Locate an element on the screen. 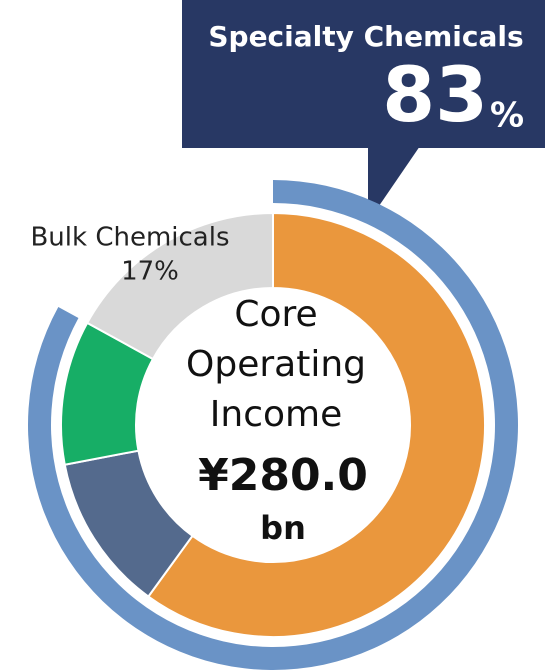  center-title: Operating is located at coordinates (276, 364).